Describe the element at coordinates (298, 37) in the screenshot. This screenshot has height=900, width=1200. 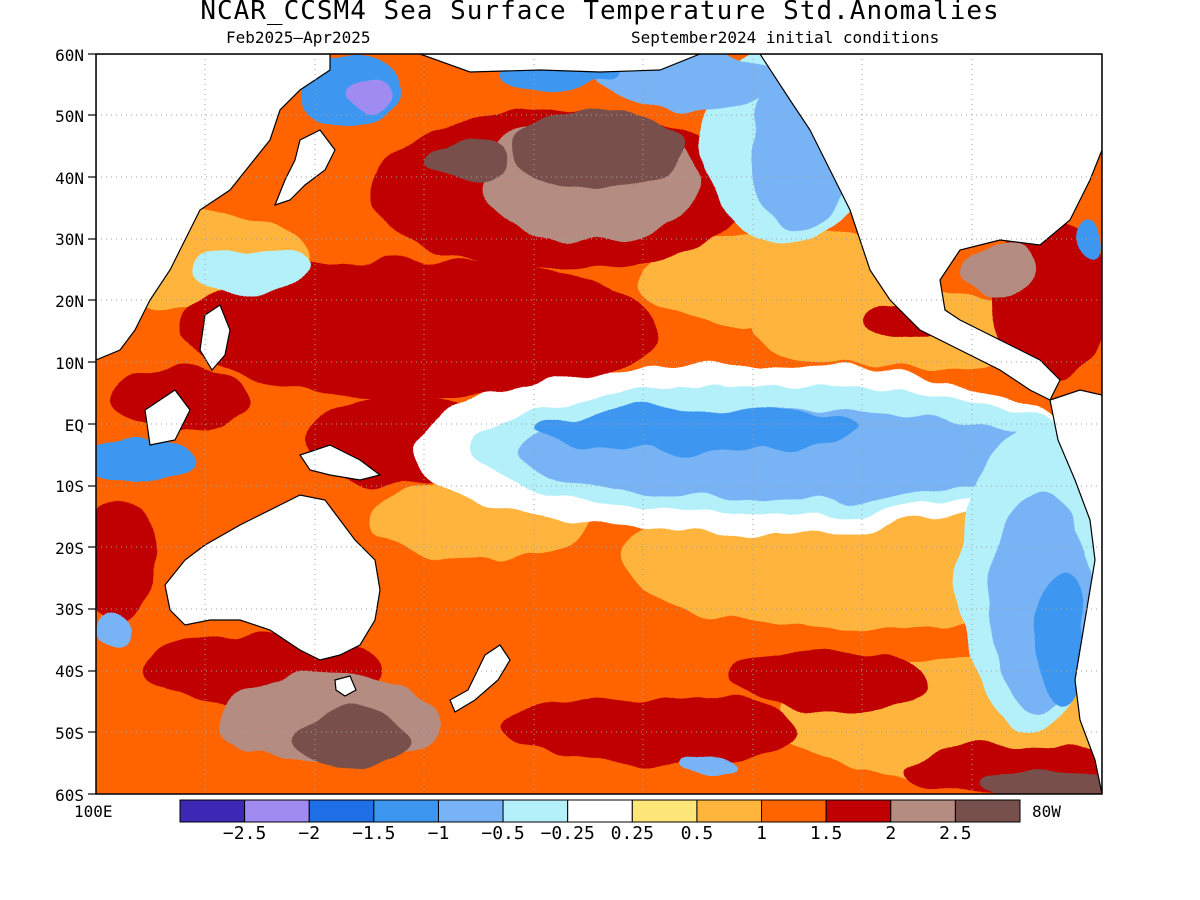
I see `forecast-period: Feb2025–Apr2025` at that location.